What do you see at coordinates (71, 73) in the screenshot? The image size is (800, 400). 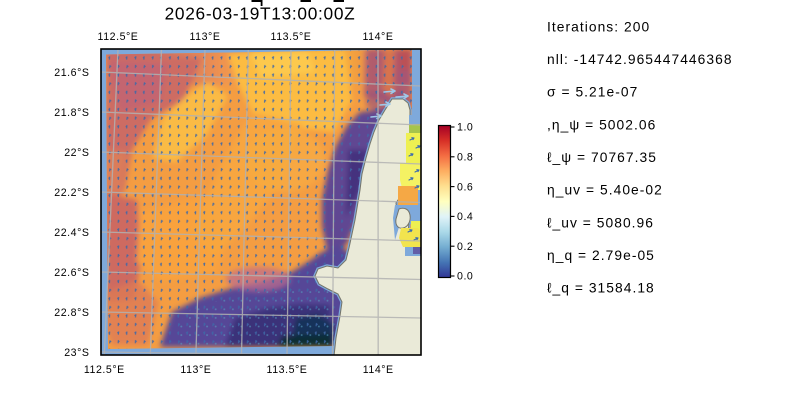 I see `svg-text: 21.6°S` at bounding box center [71, 73].